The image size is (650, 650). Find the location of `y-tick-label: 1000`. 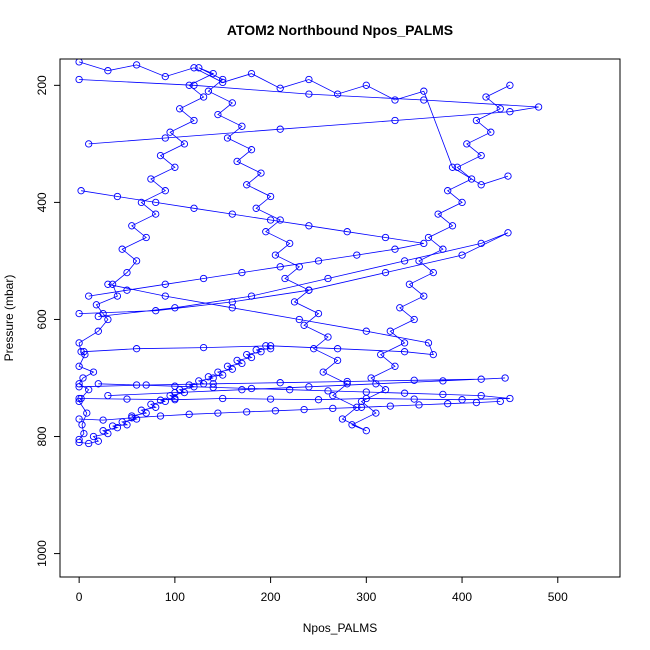

y-tick-label: 1000 is located at coordinates (42, 553).